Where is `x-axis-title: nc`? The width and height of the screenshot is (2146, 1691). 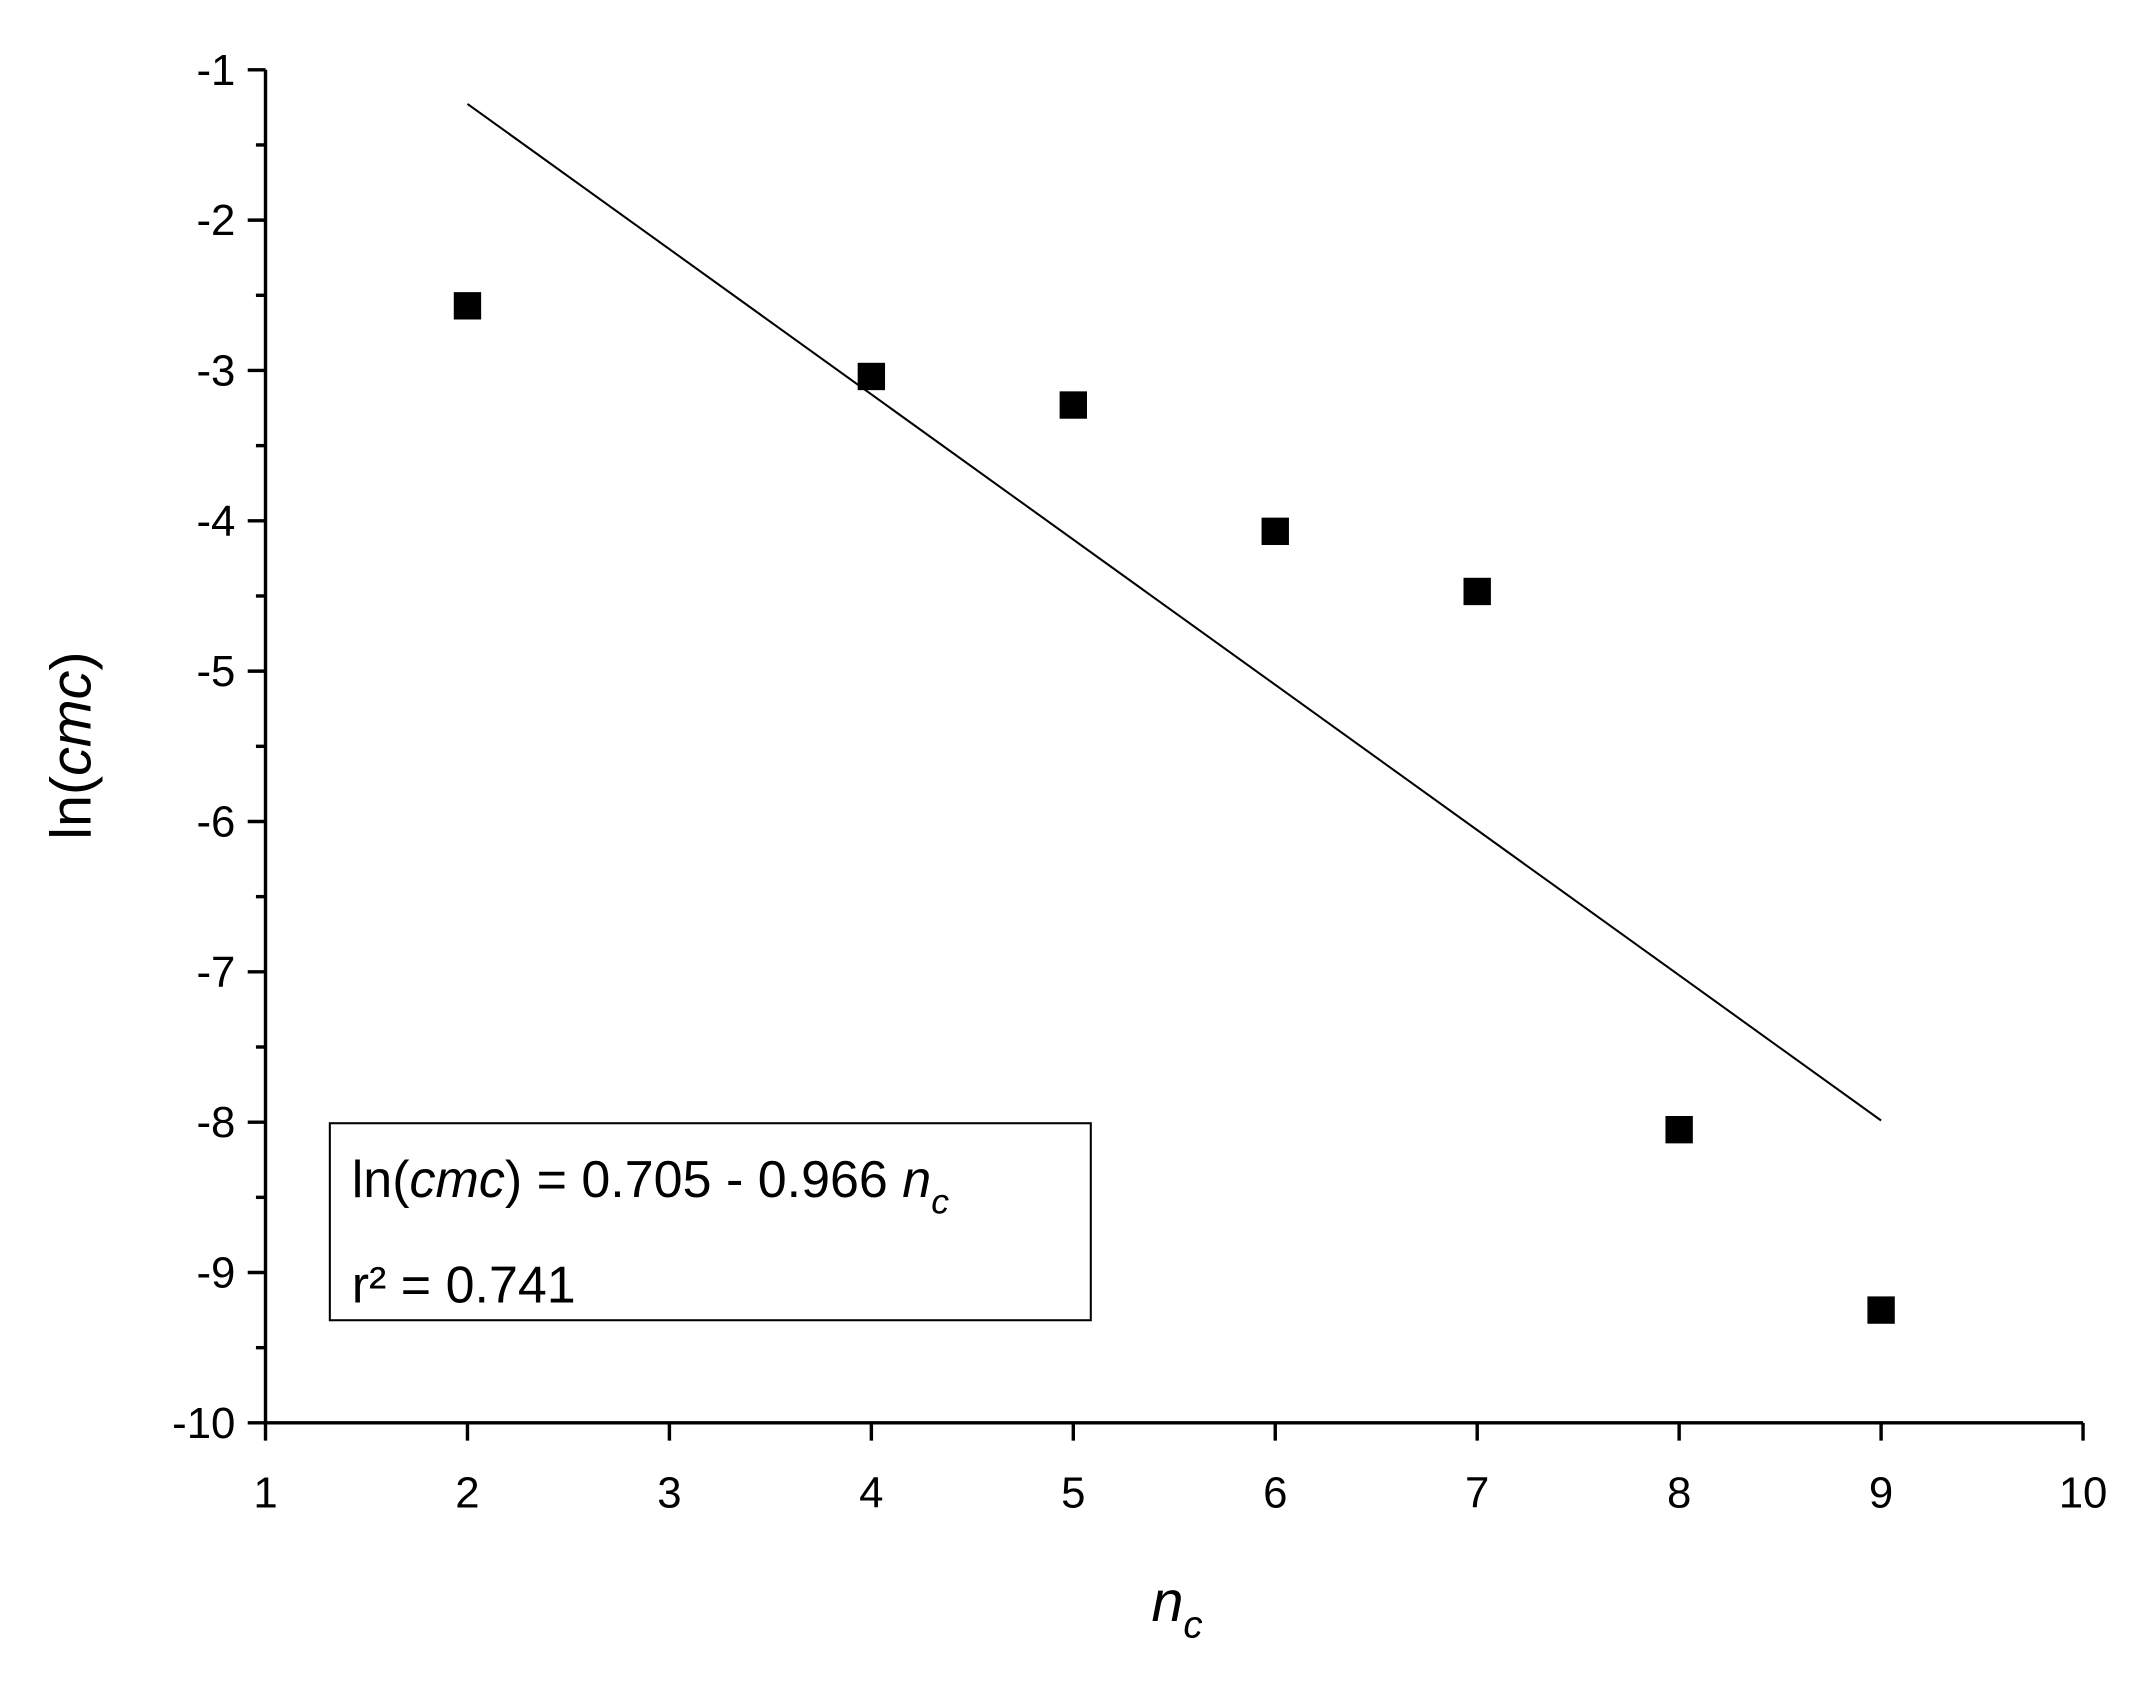 x-axis-title: nc is located at coordinates (1176, 1608).